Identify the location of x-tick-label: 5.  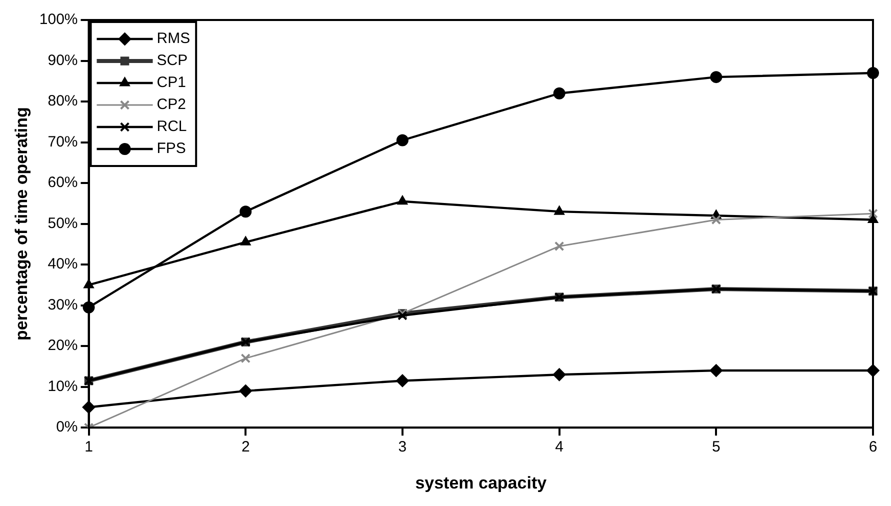
(716, 447).